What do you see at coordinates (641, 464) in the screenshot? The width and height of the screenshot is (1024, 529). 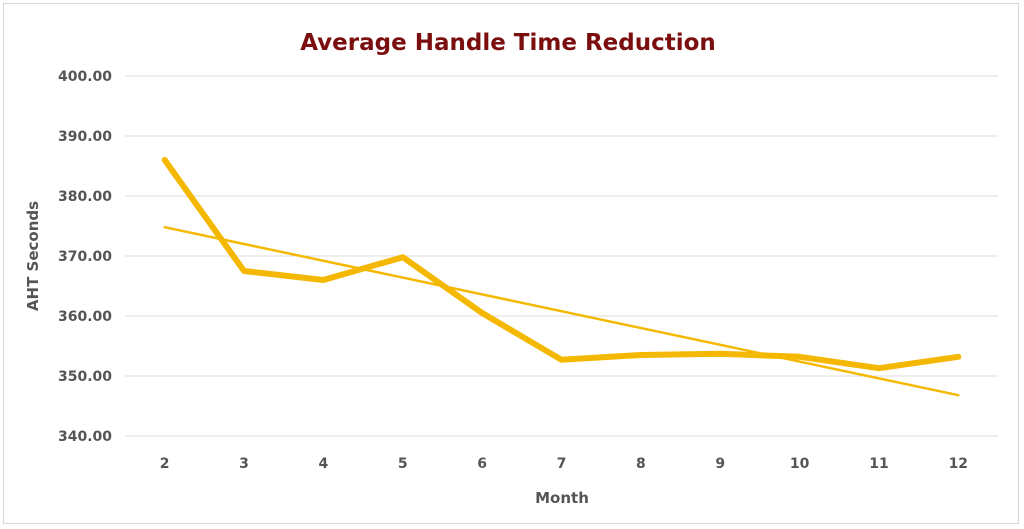 I see `x-tick-label: 8` at bounding box center [641, 464].